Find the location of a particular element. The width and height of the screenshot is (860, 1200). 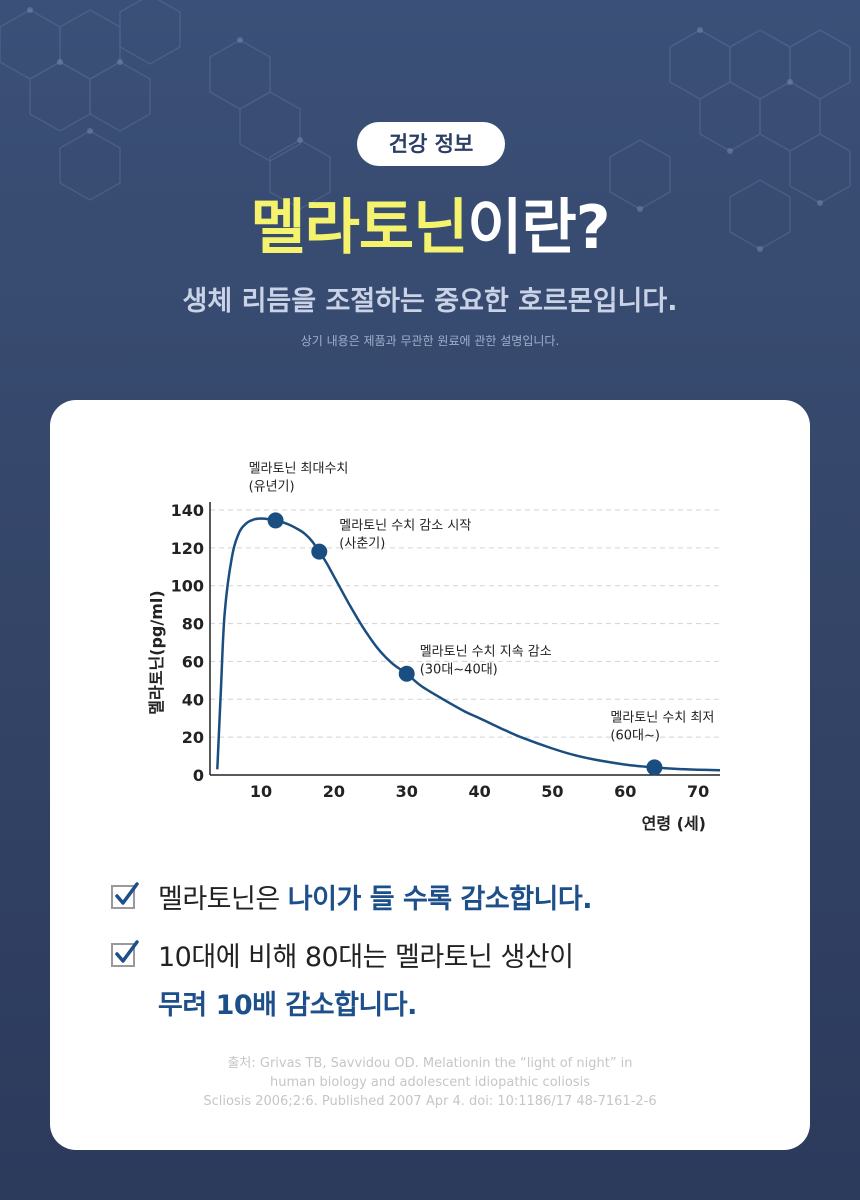

point-label: 멜라토닌 최대수치 is located at coordinates (299, 468).